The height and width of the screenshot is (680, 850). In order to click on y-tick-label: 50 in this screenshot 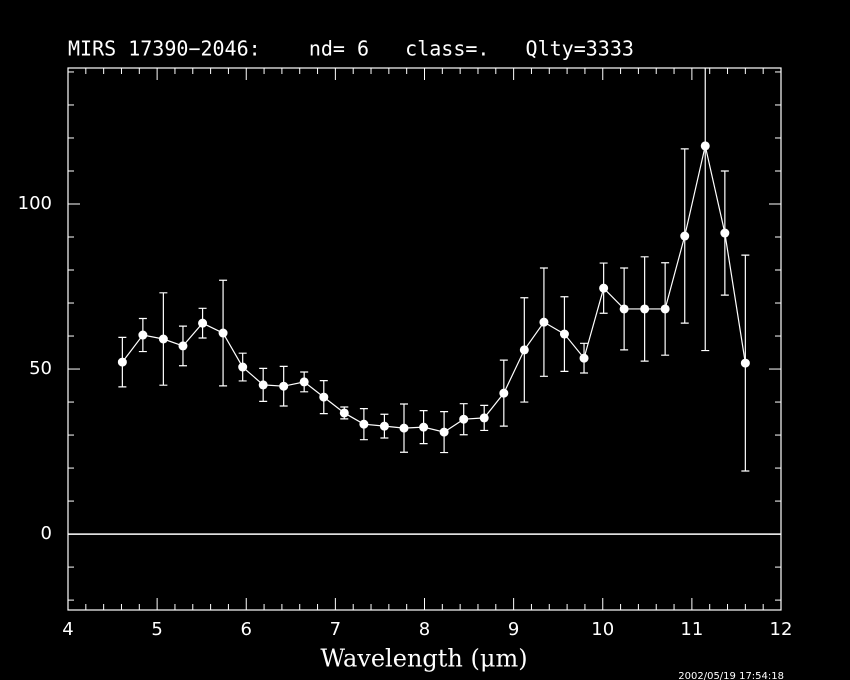, I will do `click(40, 368)`.